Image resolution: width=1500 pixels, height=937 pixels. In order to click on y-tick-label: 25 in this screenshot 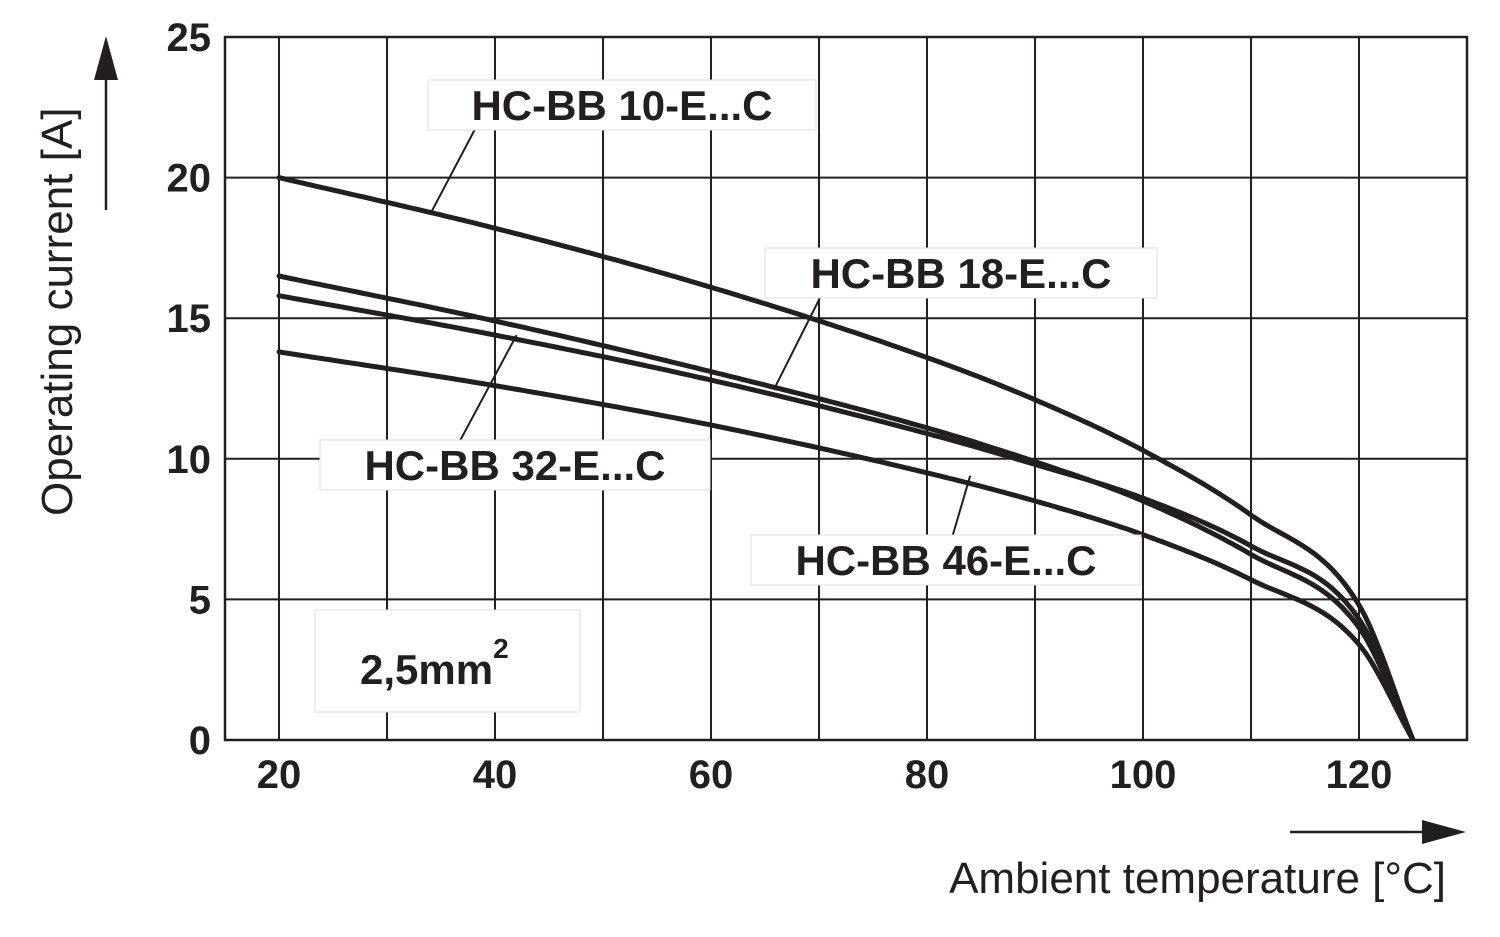, I will do `click(189, 38)`.